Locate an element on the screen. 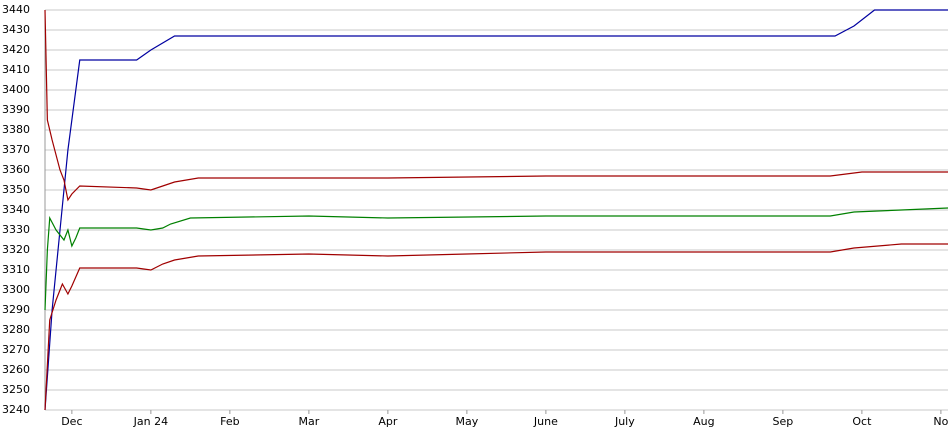 The width and height of the screenshot is (950, 435). x-tick-label: Dec is located at coordinates (71, 421).